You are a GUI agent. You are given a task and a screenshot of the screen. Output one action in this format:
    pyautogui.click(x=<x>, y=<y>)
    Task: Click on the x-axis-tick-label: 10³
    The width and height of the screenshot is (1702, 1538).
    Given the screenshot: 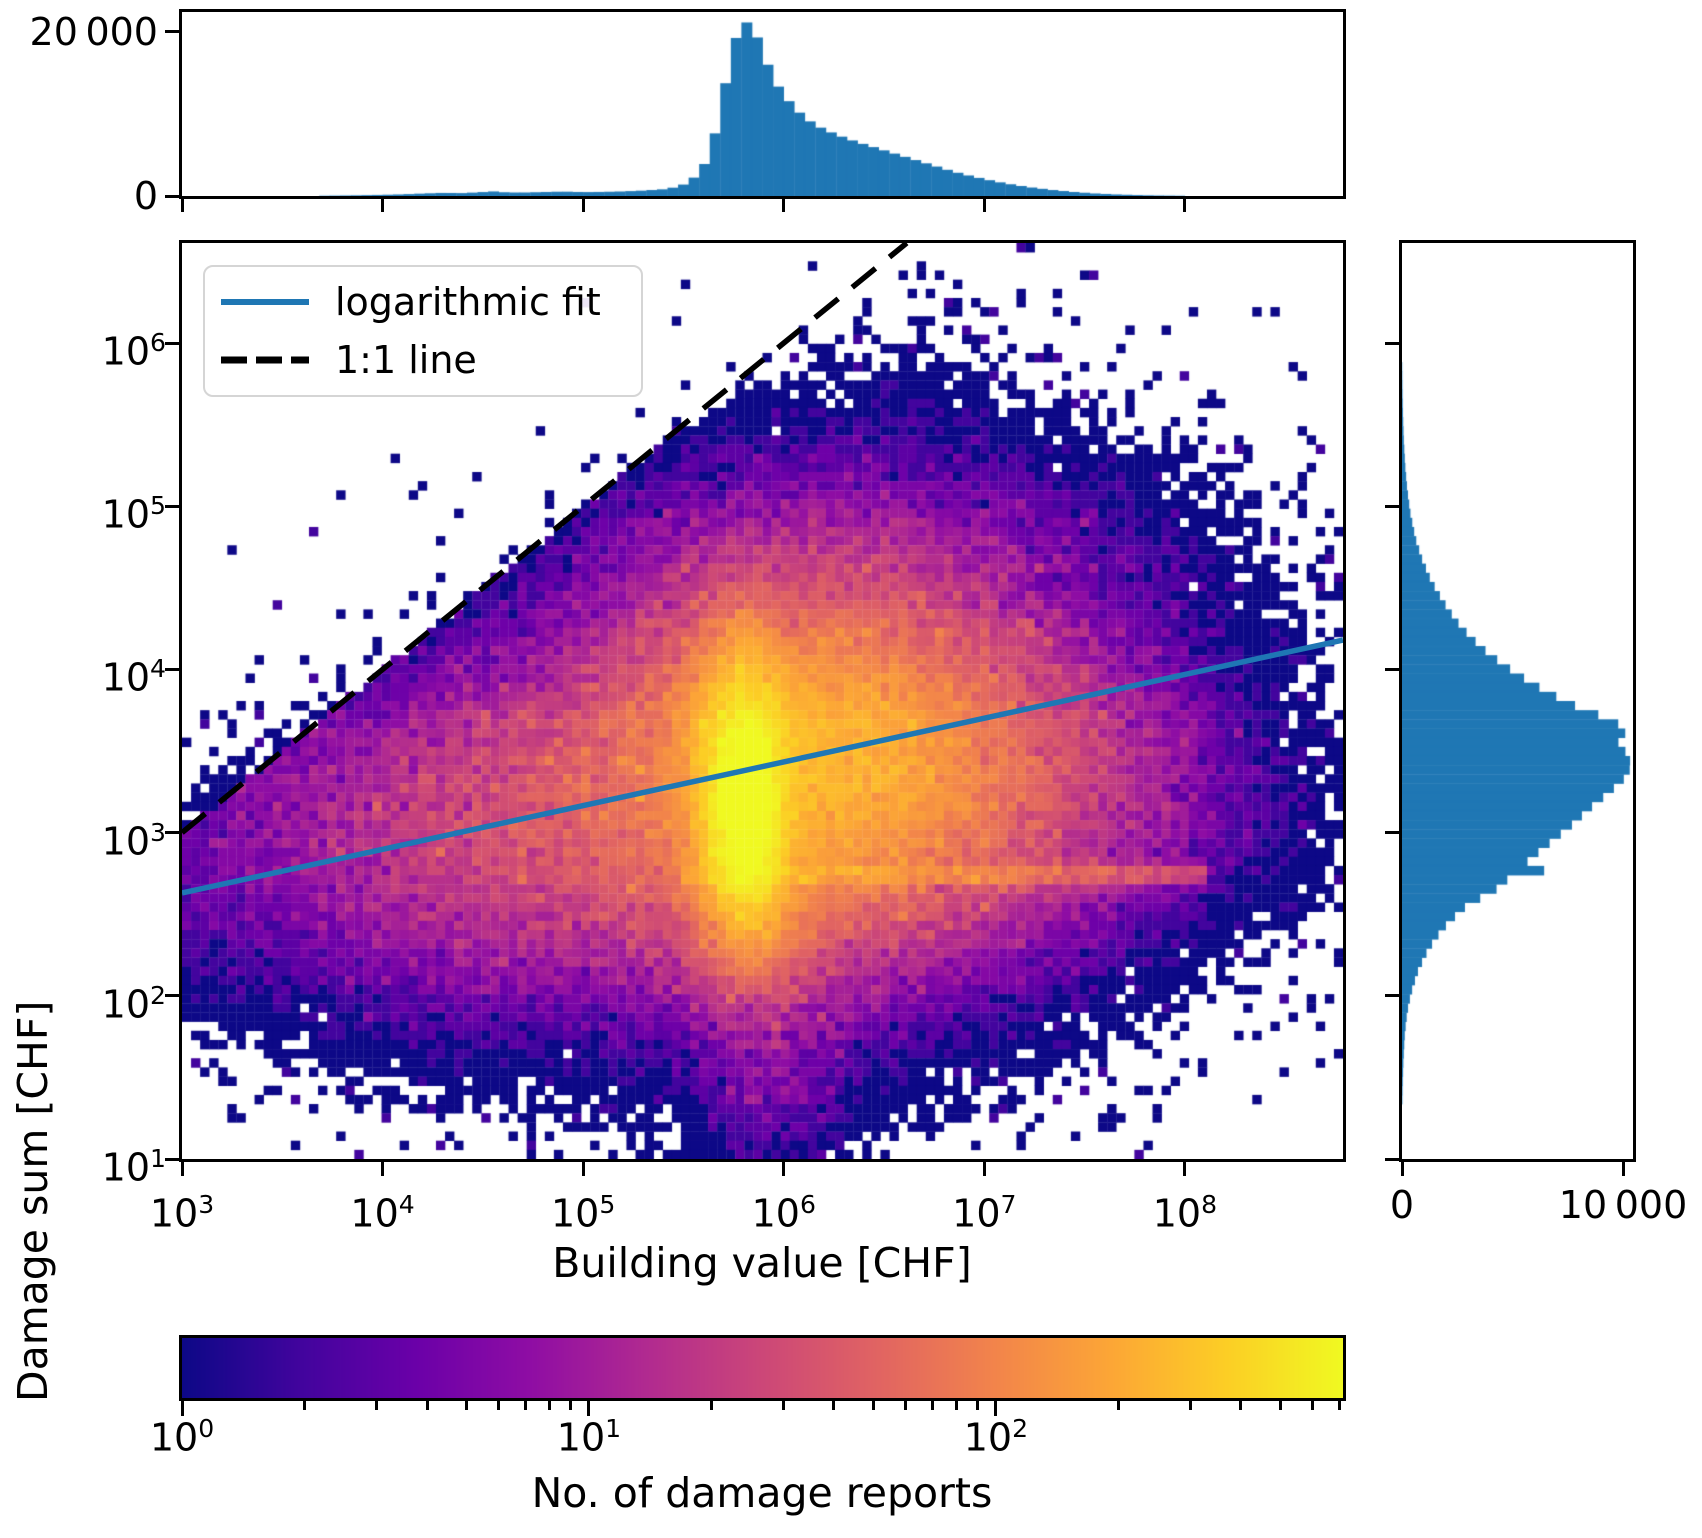 What is the action you would take?
    pyautogui.click(x=182, y=1213)
    